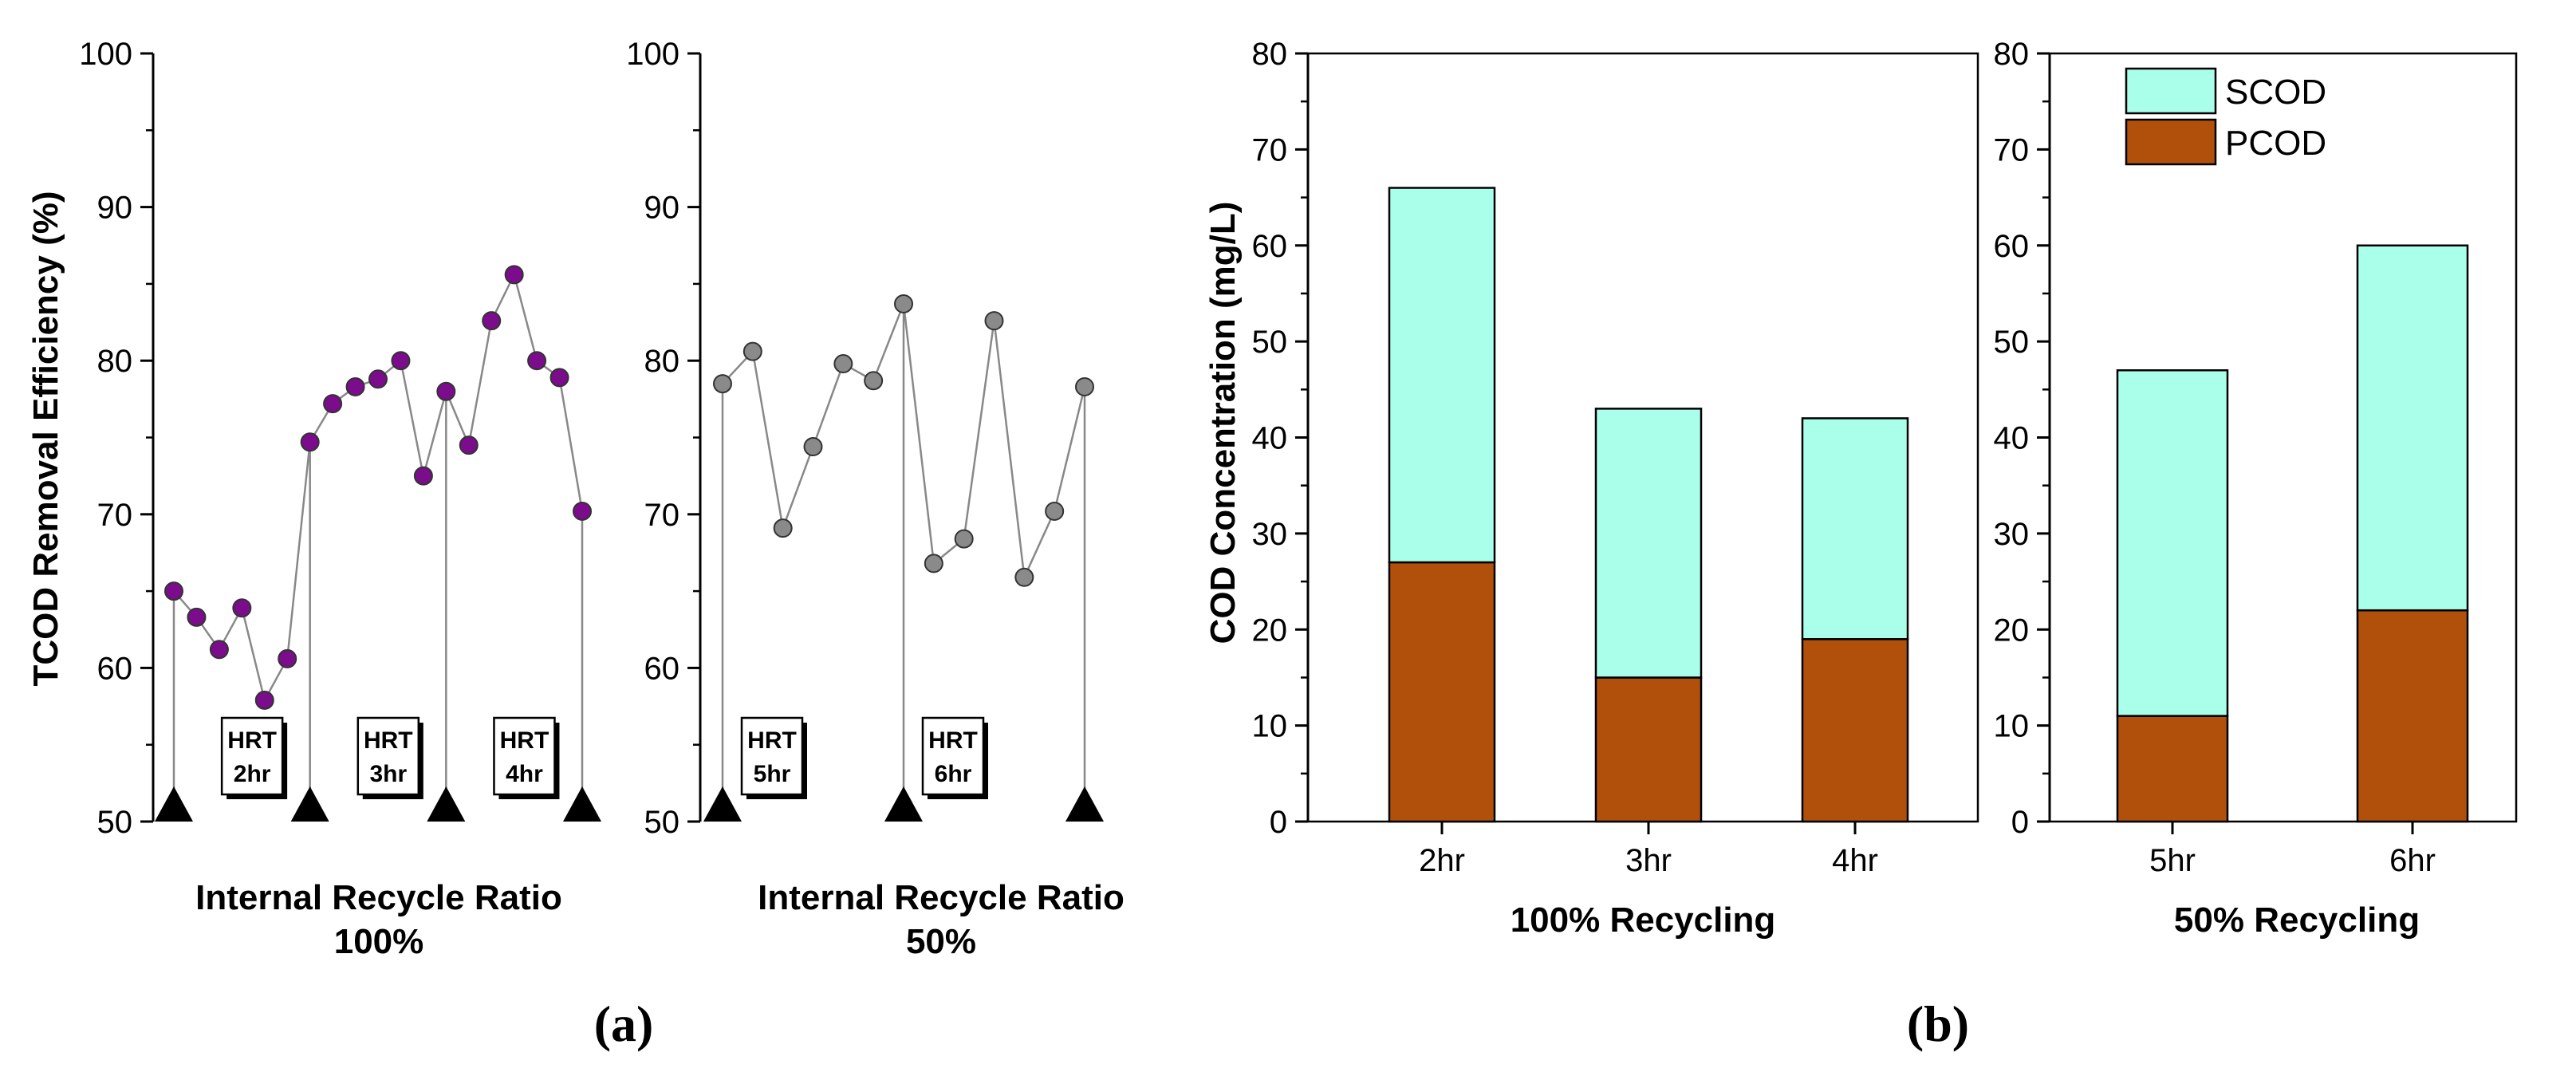 This screenshot has width=2576, height=1072. Describe the element at coordinates (2171, 142) in the screenshot. I see `legend-swatch-pcod` at that location.